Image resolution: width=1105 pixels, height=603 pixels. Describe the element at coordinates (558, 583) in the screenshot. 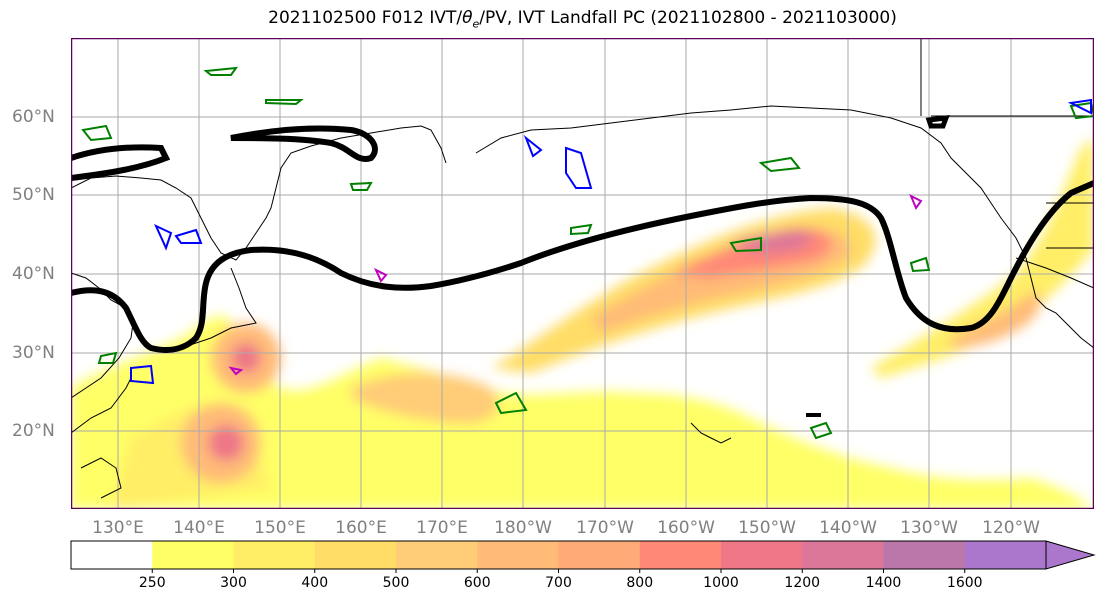

I see `colorbar-tick-label: 700` at that location.